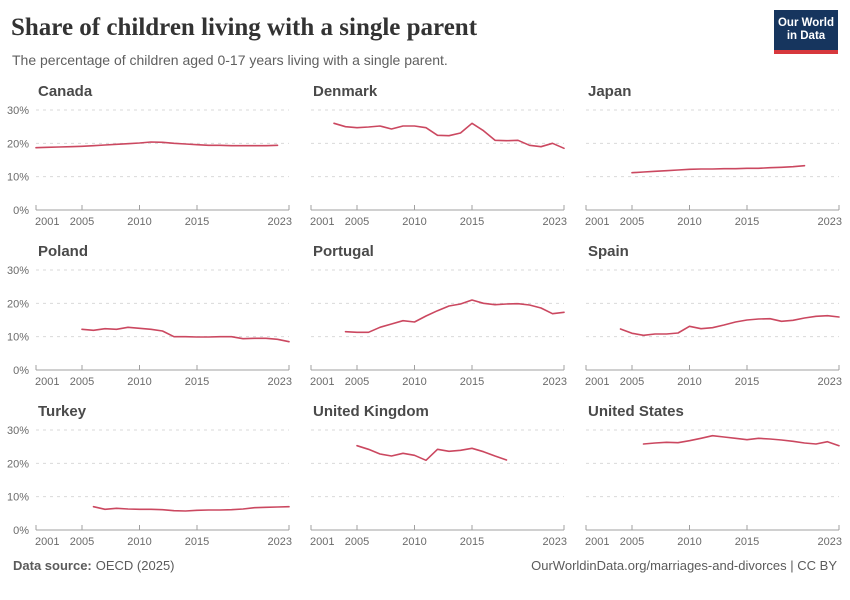 This screenshot has width=850, height=600. I want to click on chart-united-kingdom: United Kingdom 2001 2005 2010 2015 2023, so click(438, 477).